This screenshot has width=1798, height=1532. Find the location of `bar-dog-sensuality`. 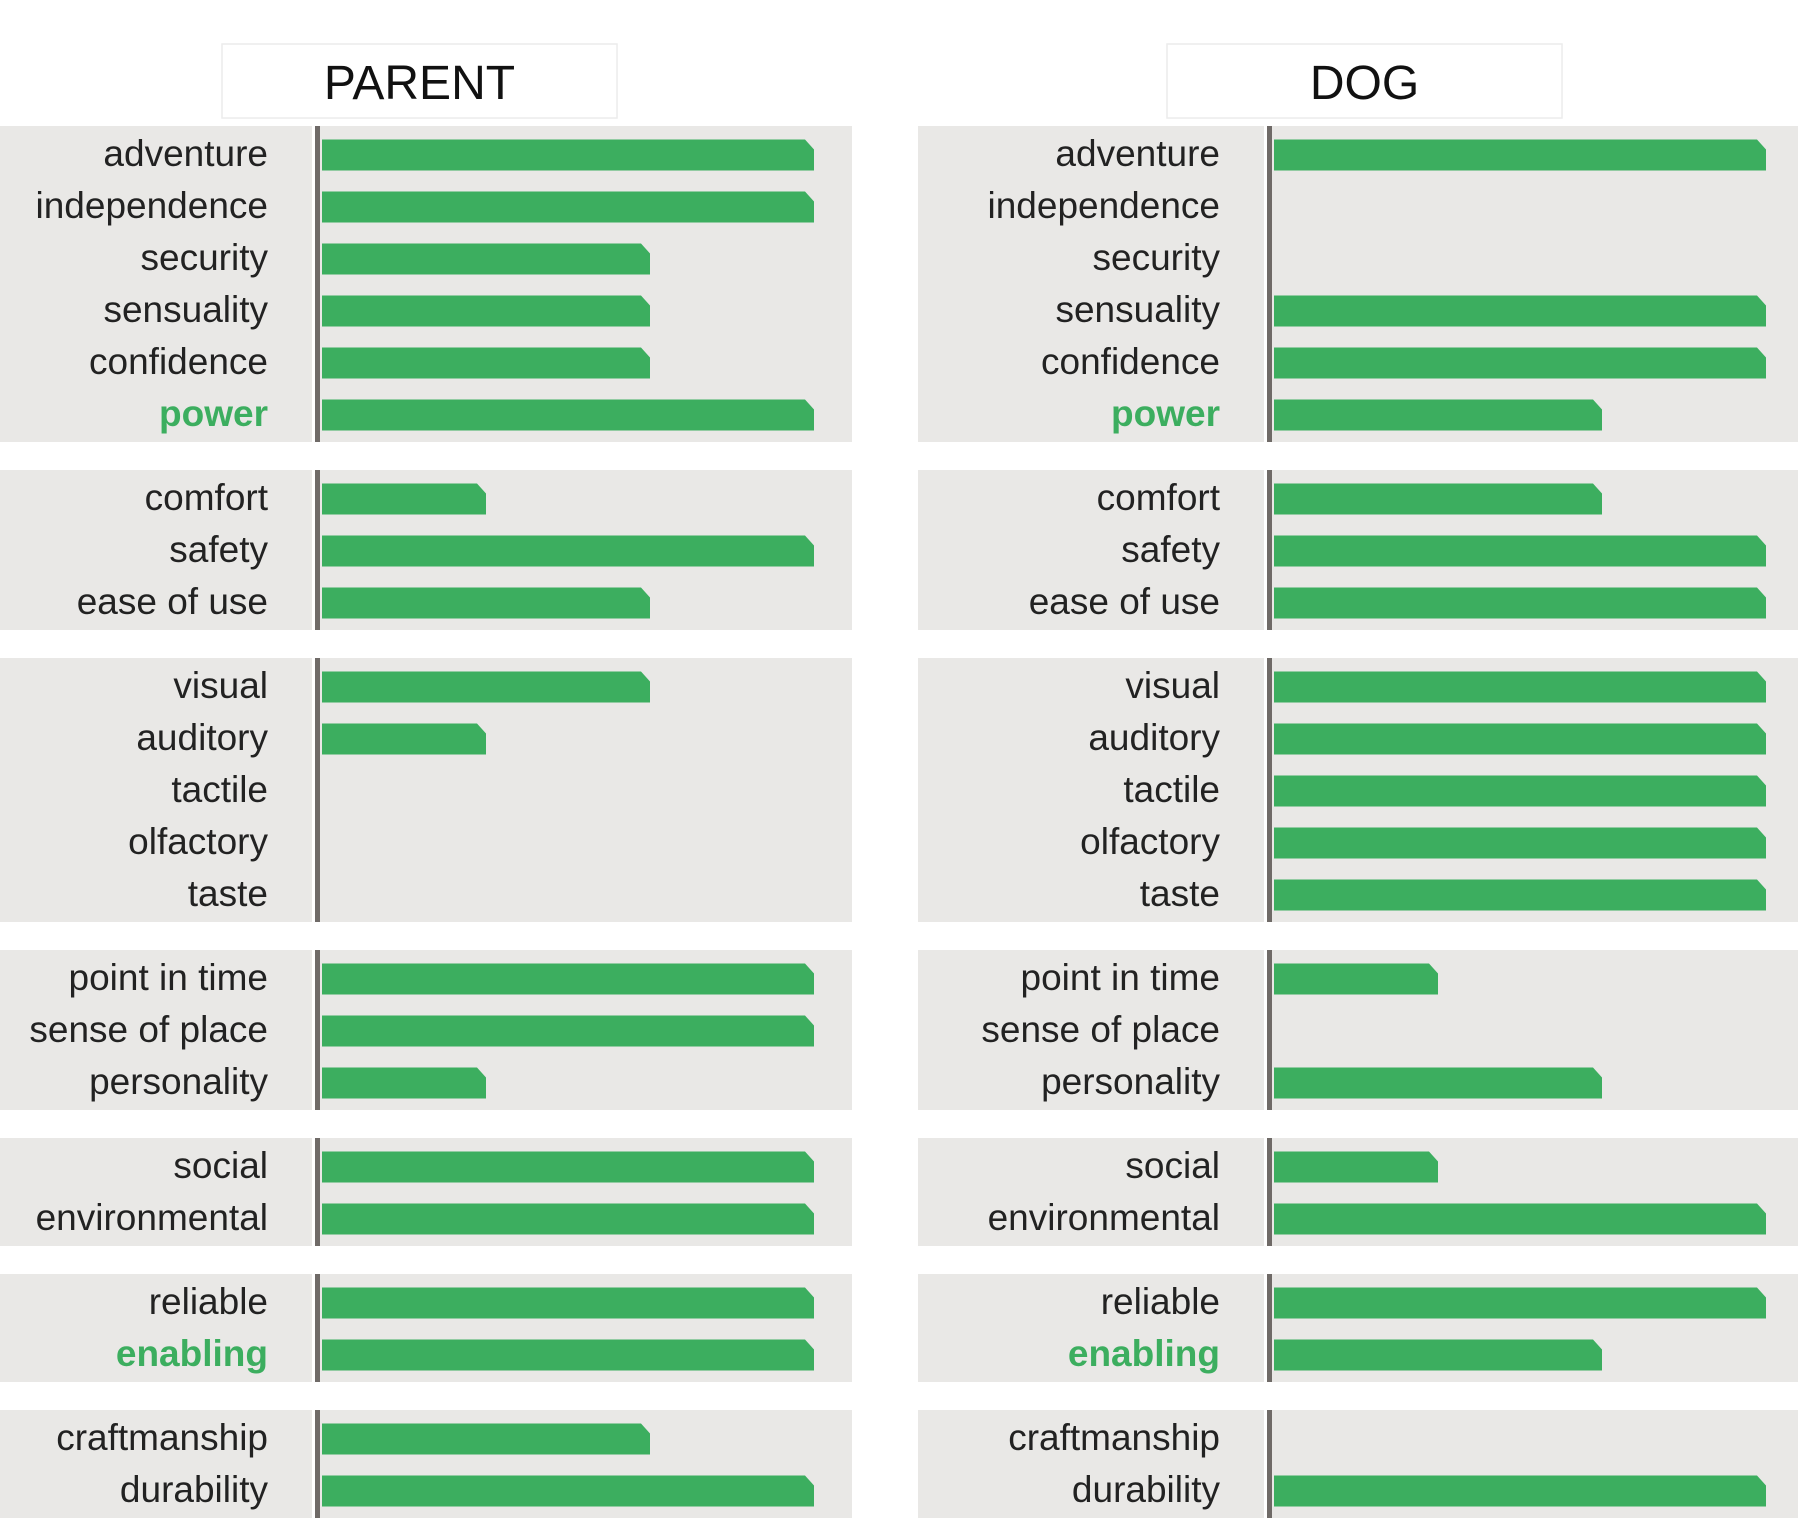

bar-dog-sensuality is located at coordinates (1520, 311).